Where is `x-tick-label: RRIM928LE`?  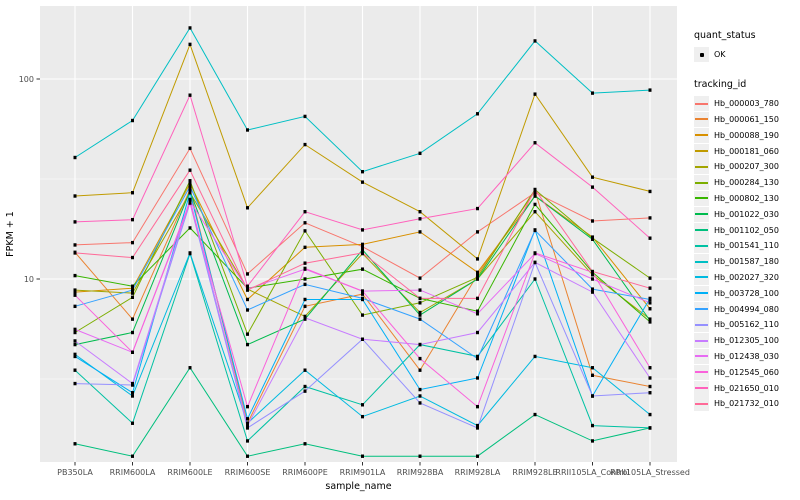
x-tick-label: RRIM928LE is located at coordinates (534, 472).